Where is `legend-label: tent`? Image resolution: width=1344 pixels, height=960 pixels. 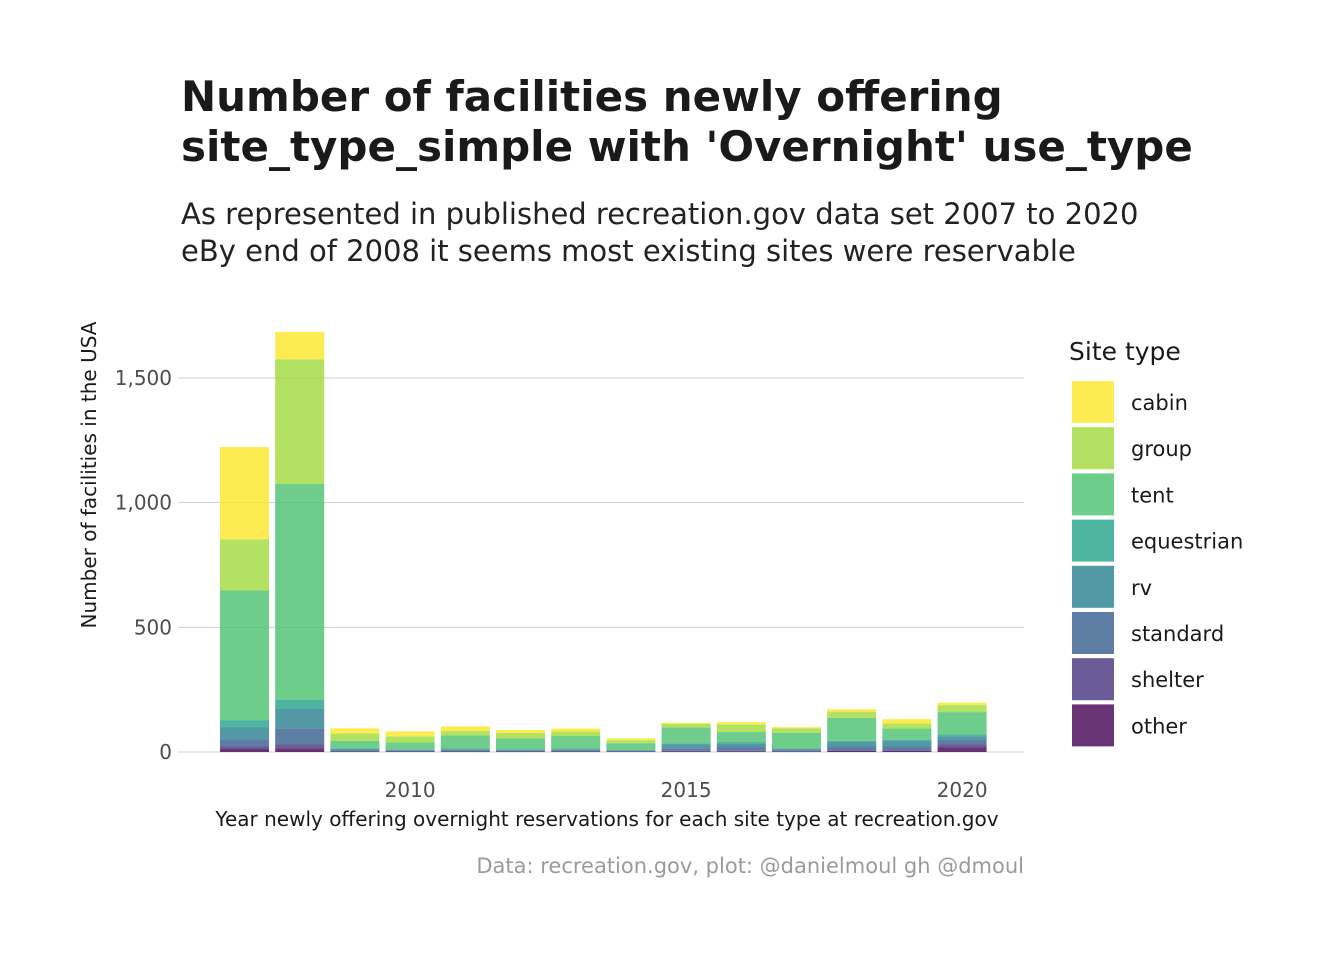
legend-label: tent is located at coordinates (1152, 495).